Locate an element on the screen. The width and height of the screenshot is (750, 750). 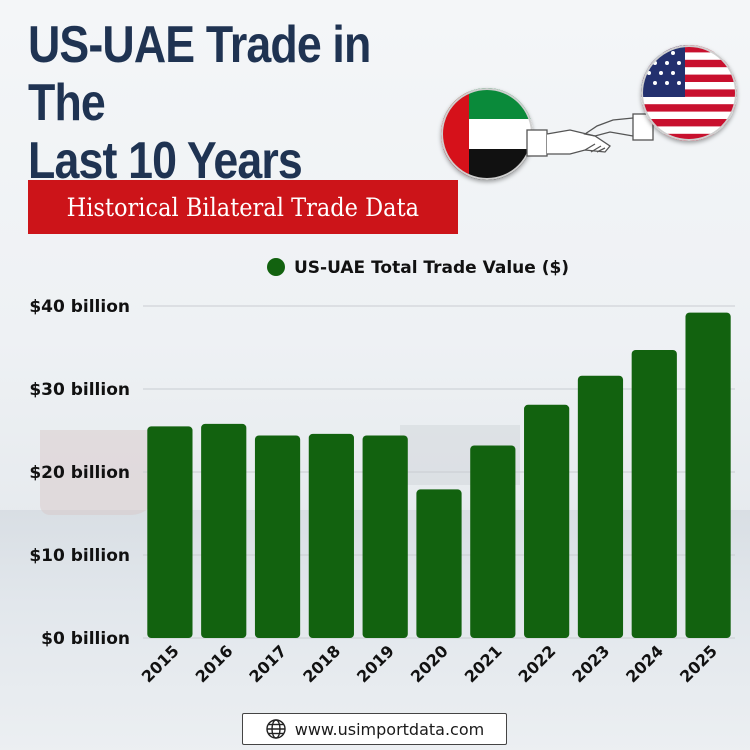
us-flag-icon is located at coordinates (689, 93).